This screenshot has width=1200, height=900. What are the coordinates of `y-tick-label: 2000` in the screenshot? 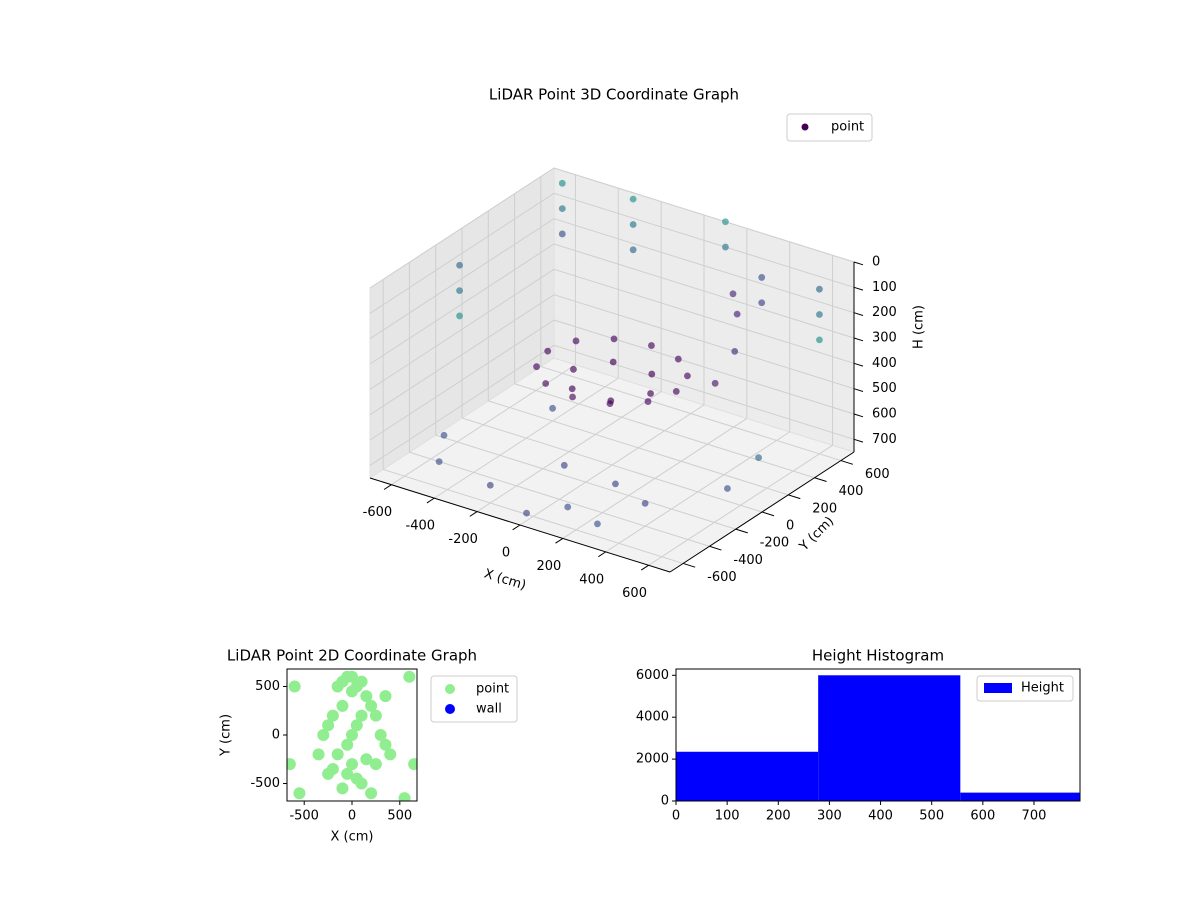 It's located at (652, 759).